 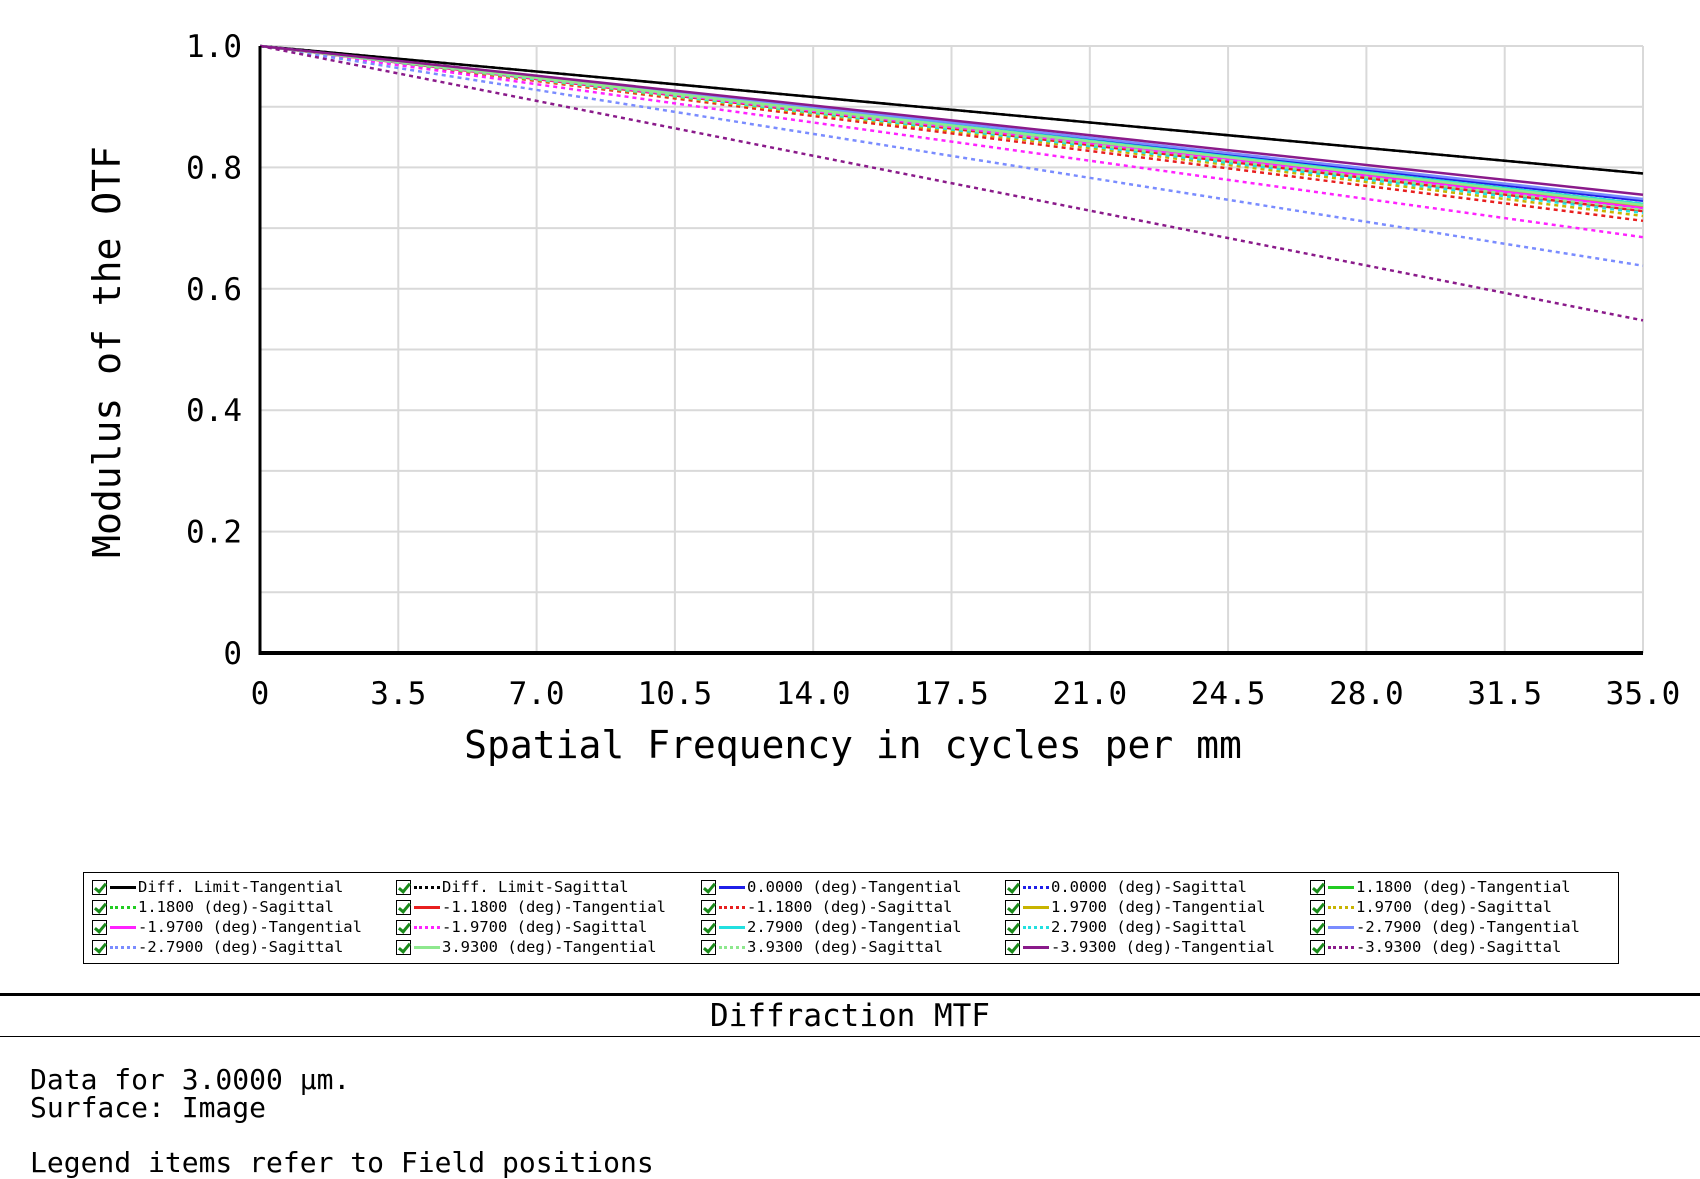 What do you see at coordinates (845, 947) in the screenshot?
I see `legend-label: 3.9300 (deg)-Sagittal` at bounding box center [845, 947].